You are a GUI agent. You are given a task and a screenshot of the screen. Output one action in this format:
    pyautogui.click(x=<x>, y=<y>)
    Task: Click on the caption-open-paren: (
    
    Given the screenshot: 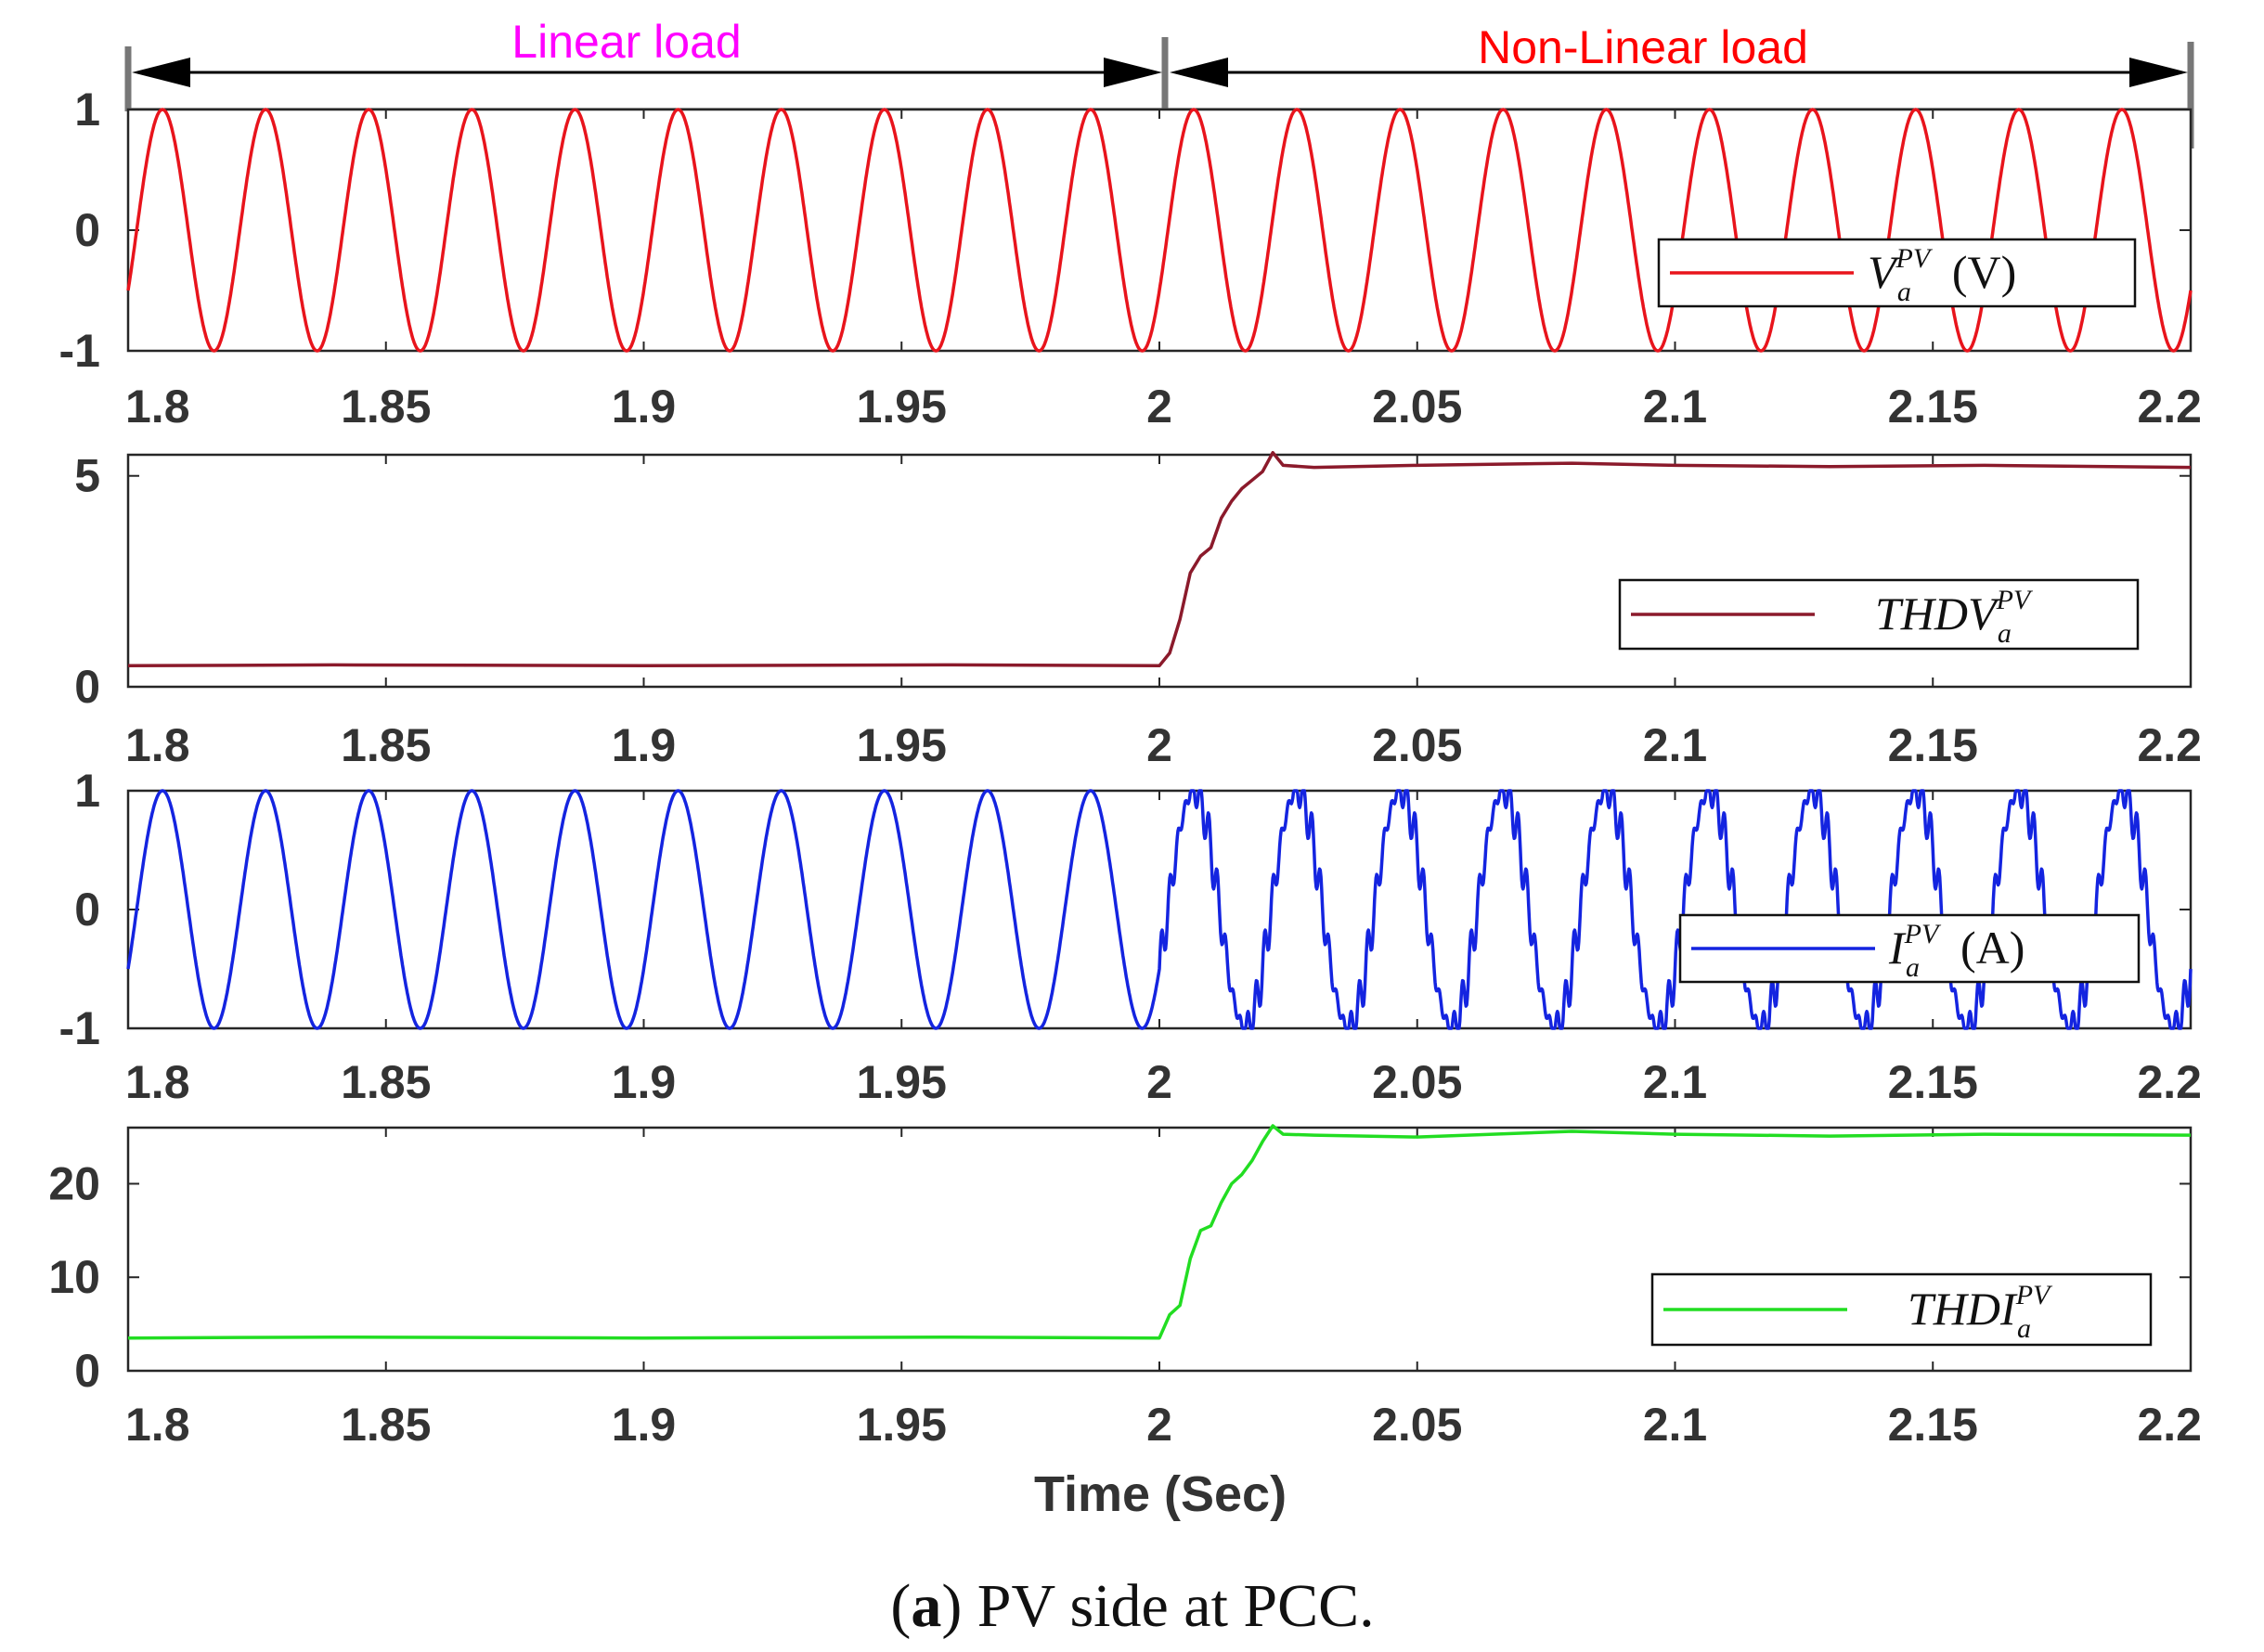 What is the action you would take?
    pyautogui.click(x=900, y=1606)
    